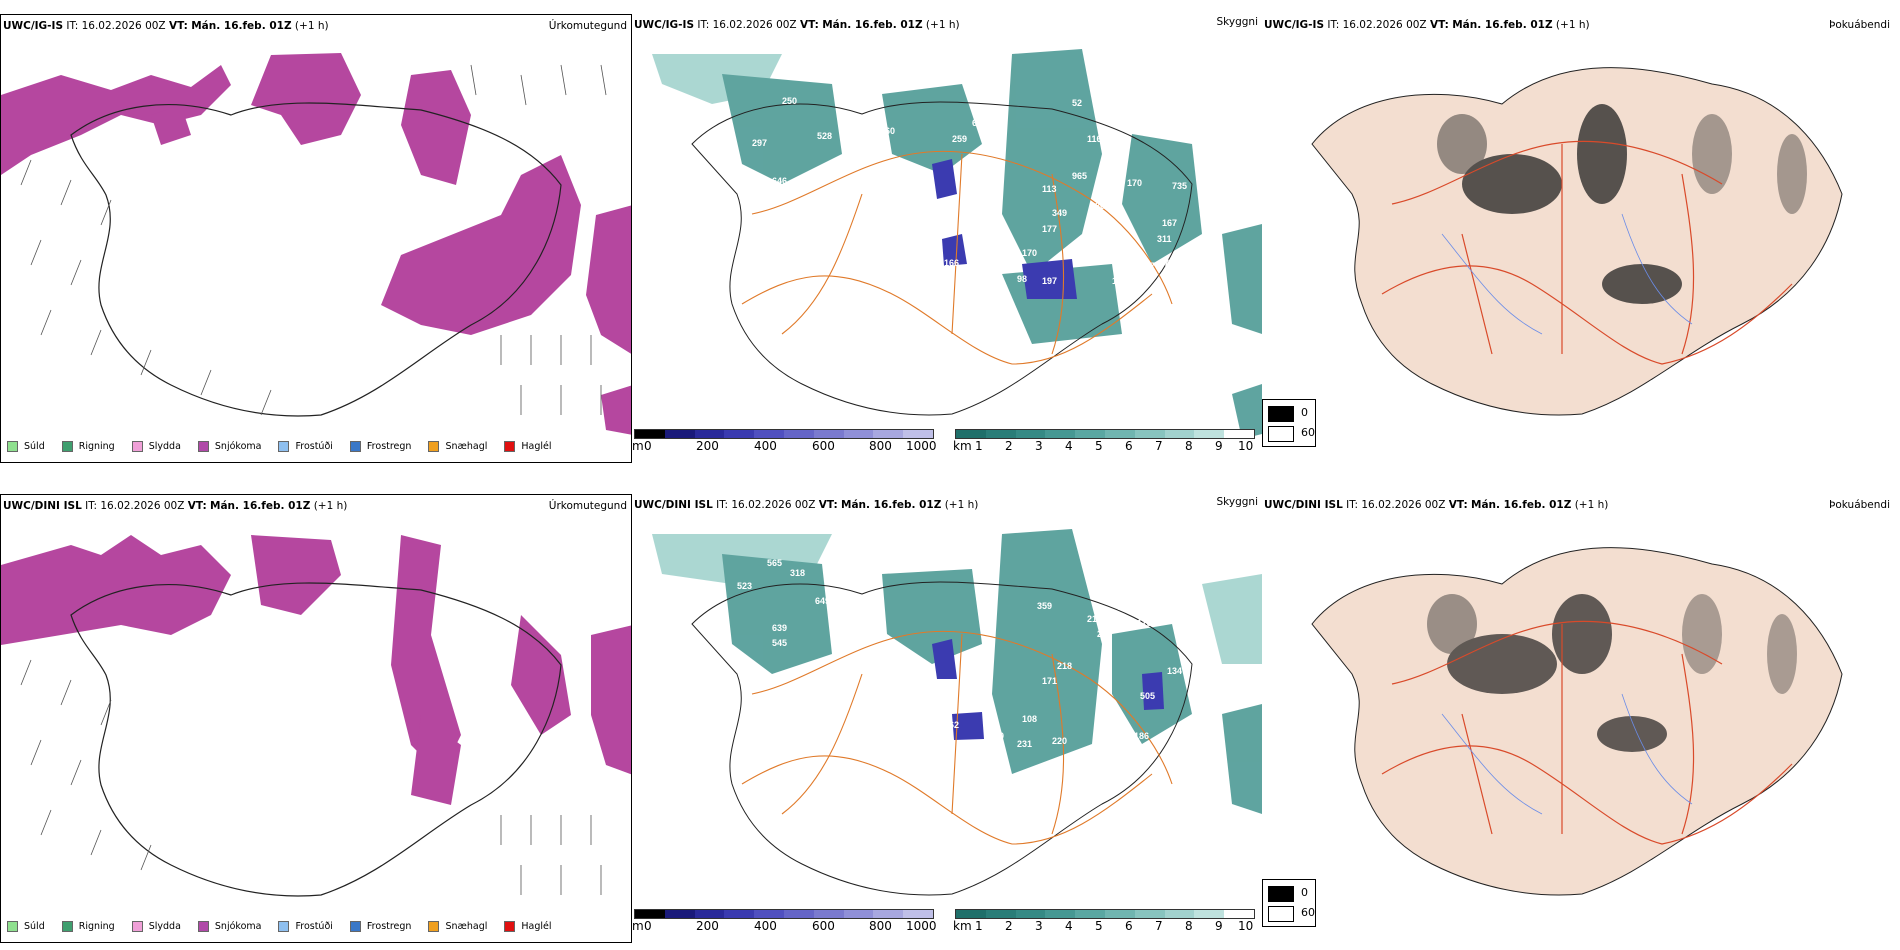  Describe the element at coordinates (1029, 719) in the screenshot. I see `svg-text: 108` at that location.